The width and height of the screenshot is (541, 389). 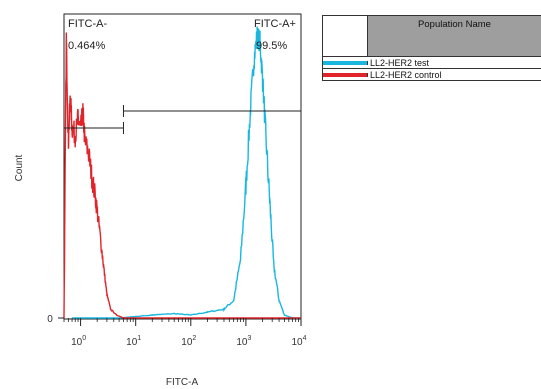 I want to click on x-axis-label: FITC-A, so click(x=182, y=382).